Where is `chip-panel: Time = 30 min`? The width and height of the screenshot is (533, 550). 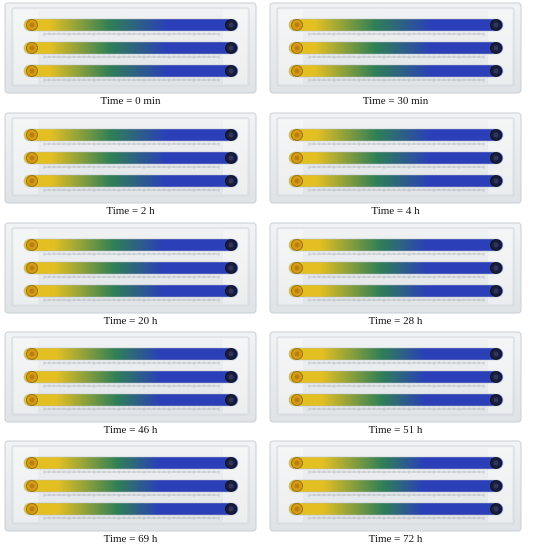 chip-panel: Time = 30 min is located at coordinates (395, 55).